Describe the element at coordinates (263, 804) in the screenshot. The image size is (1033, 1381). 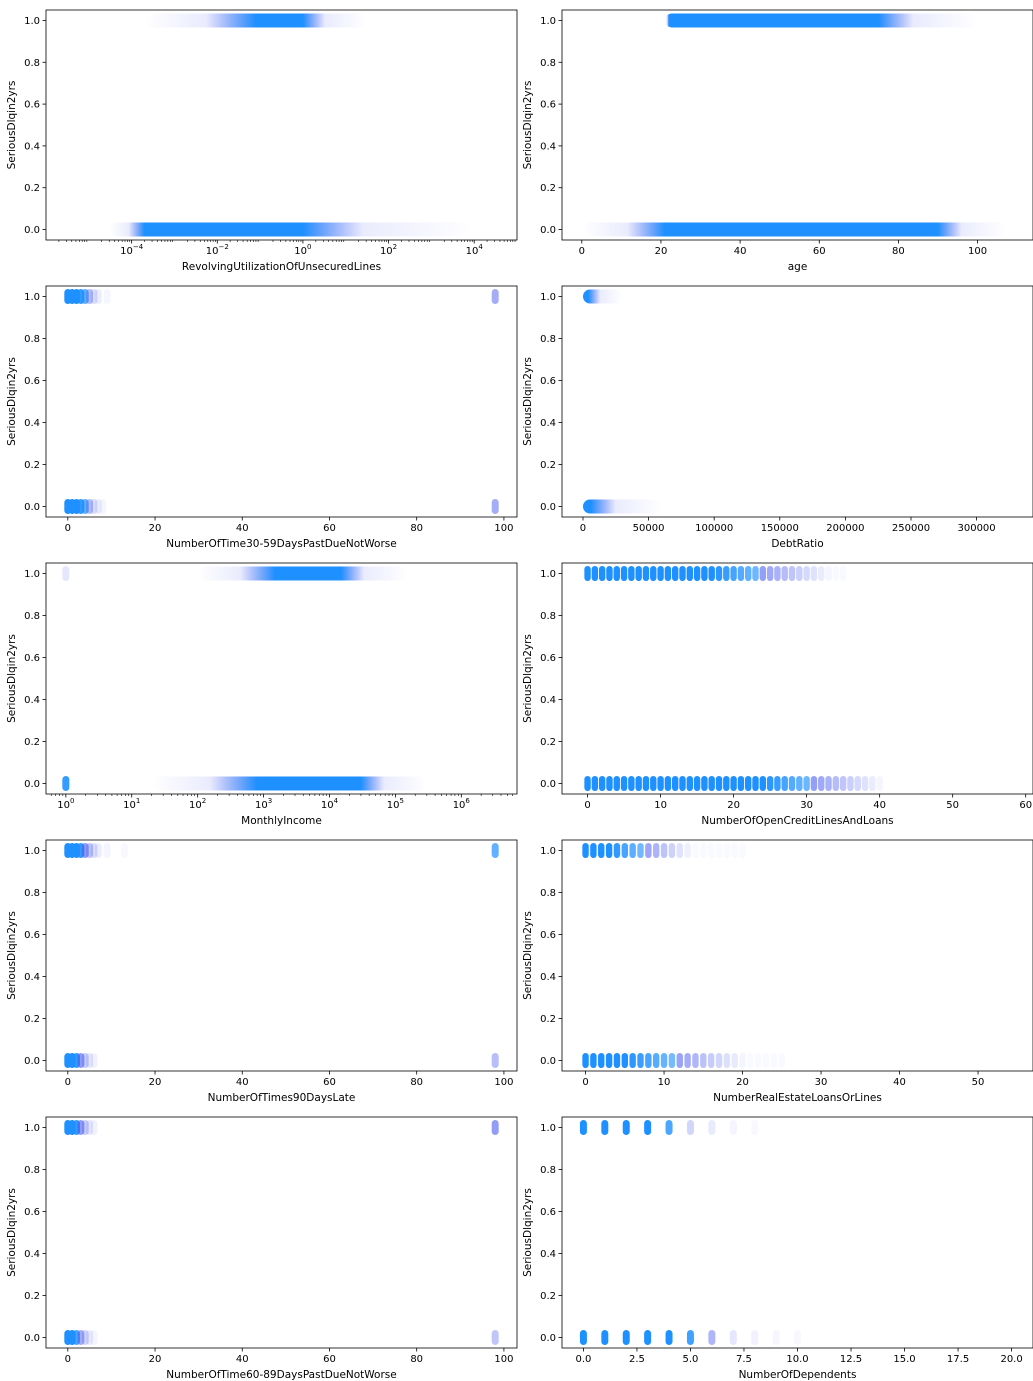
I see `x-tick-label: 10³` at that location.